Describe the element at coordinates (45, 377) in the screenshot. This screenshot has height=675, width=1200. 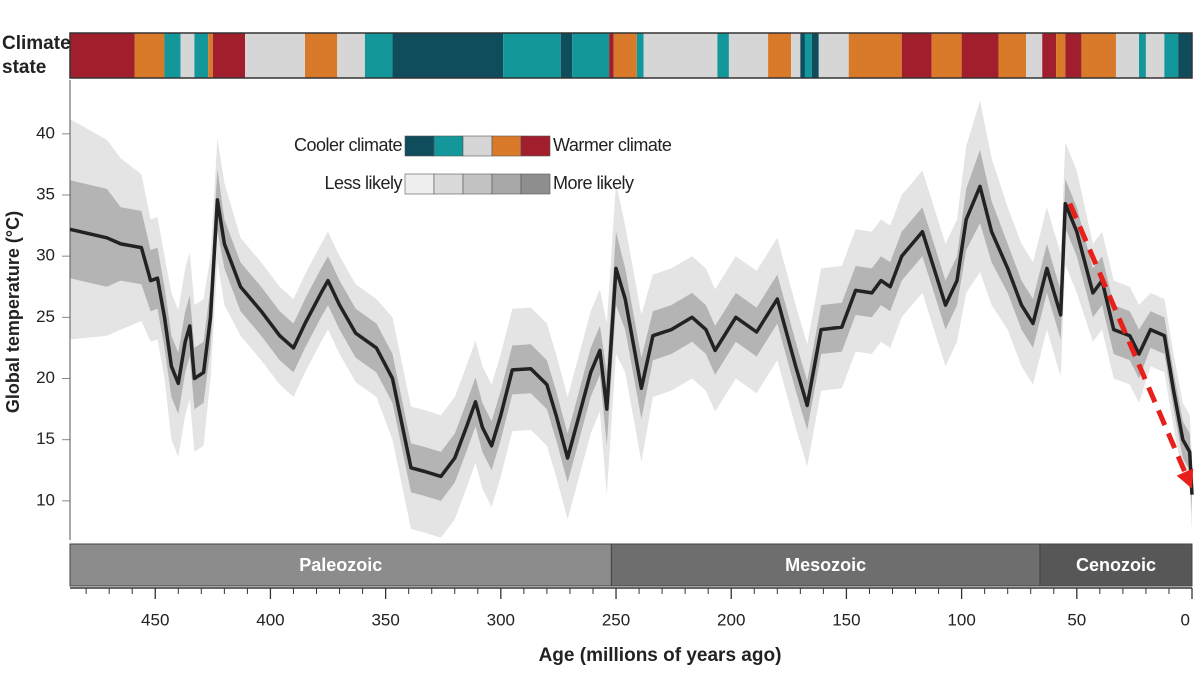
I see `y-tick-label: 20` at that location.